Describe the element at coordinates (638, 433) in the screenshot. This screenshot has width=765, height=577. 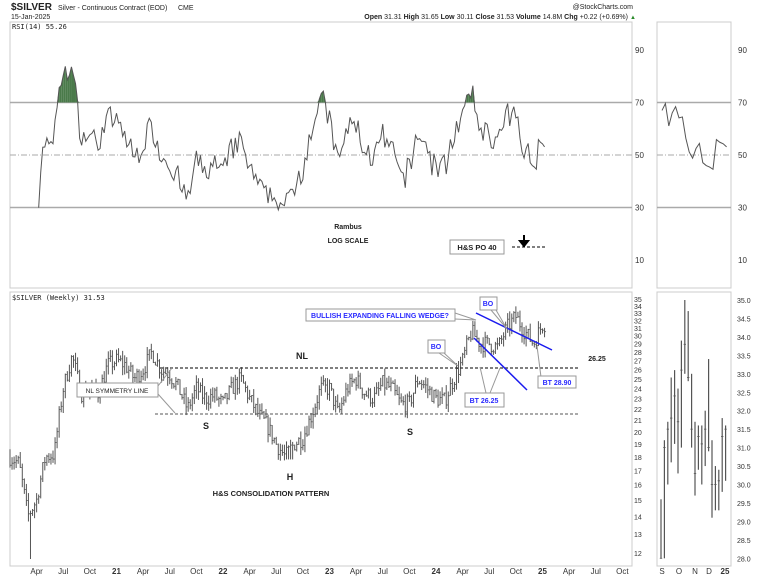
I see `price-tick-label: 20` at that location.